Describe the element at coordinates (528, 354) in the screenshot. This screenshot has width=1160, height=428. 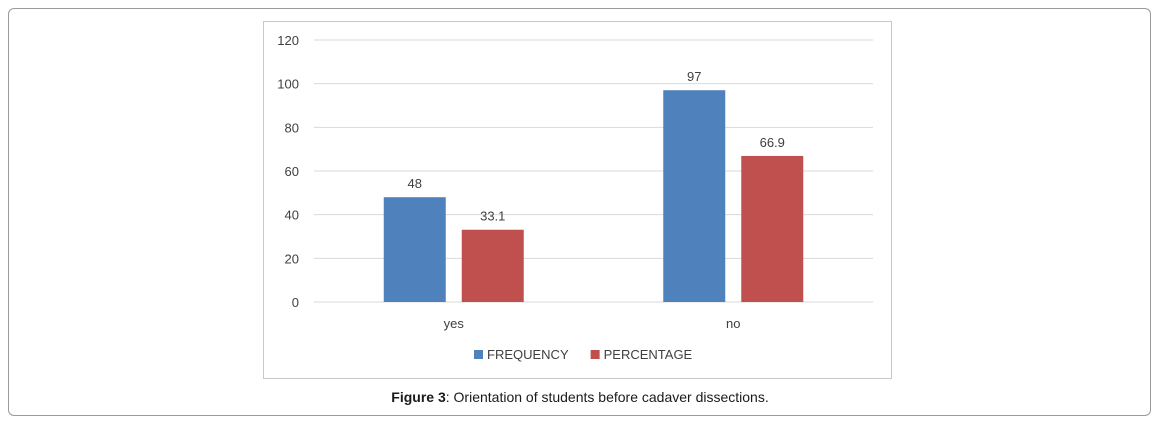
I see `legend-label: FREQUENCY` at that location.